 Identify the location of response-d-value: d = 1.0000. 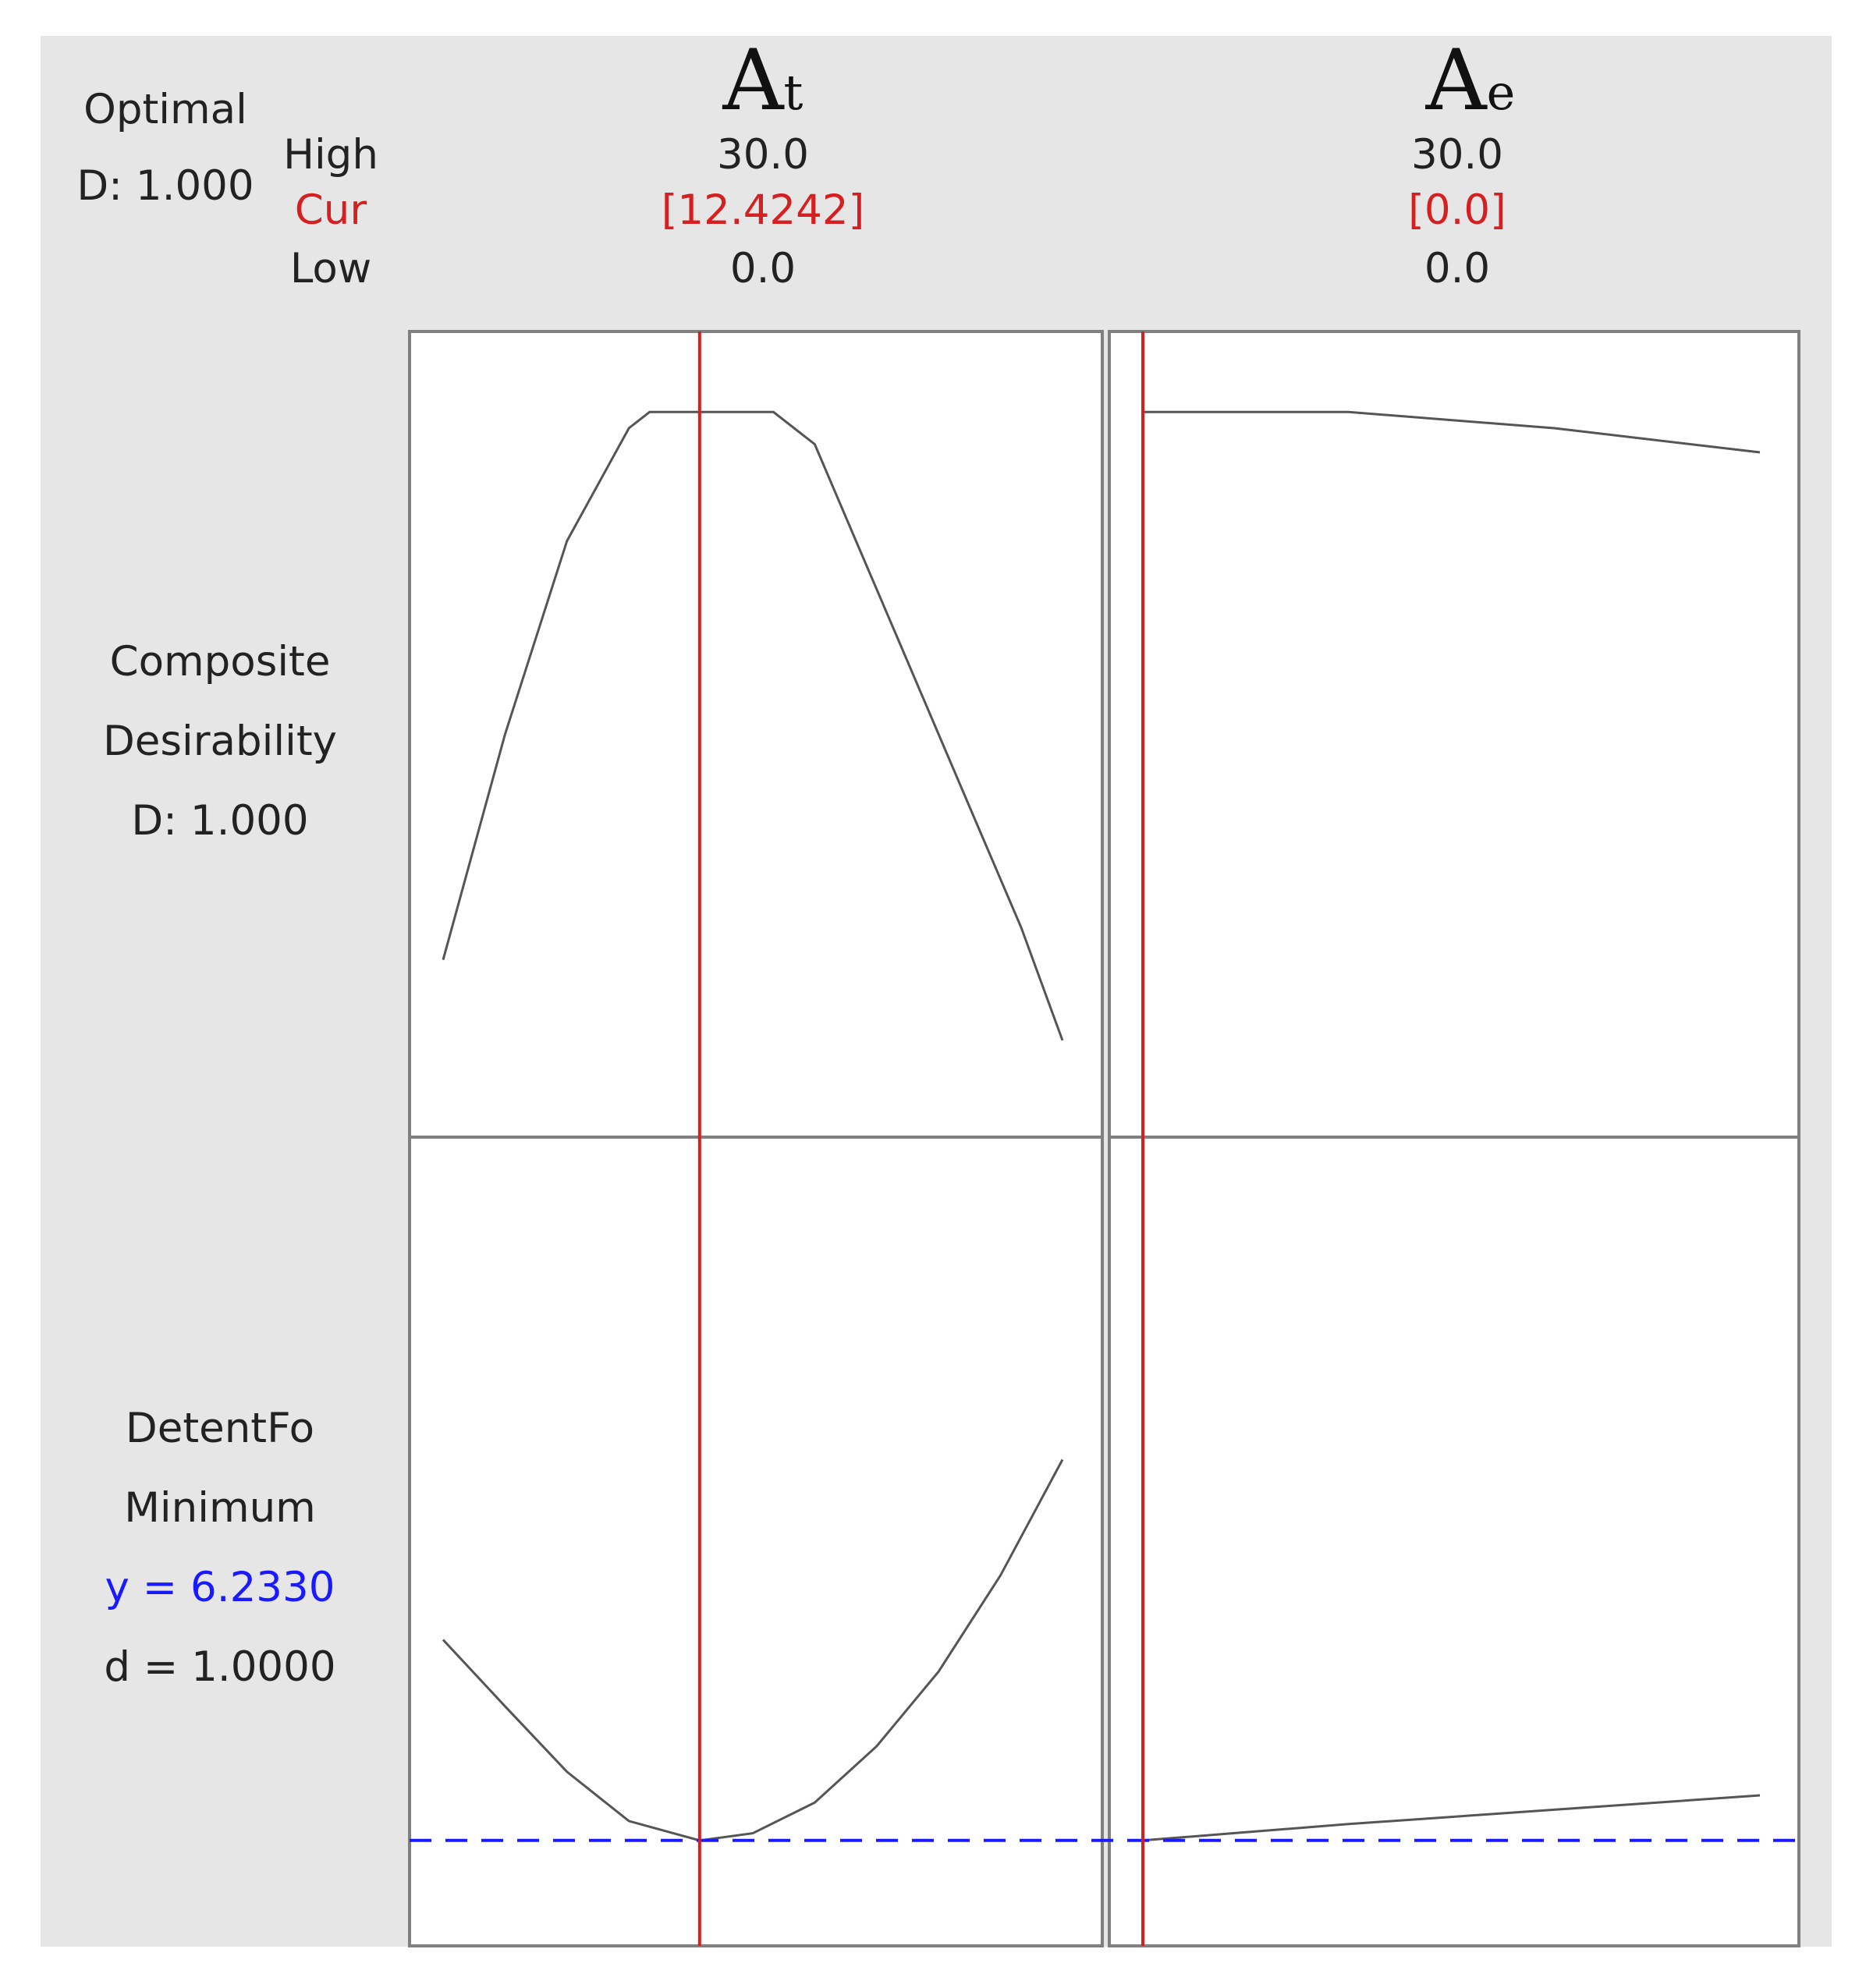
(220, 1667).